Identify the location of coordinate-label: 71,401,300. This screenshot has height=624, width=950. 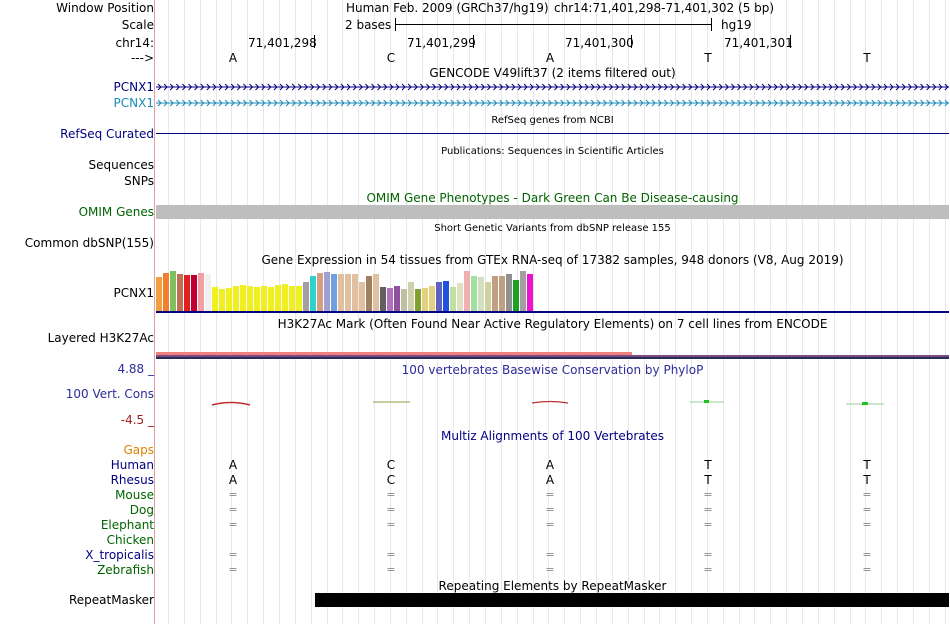
(599, 43).